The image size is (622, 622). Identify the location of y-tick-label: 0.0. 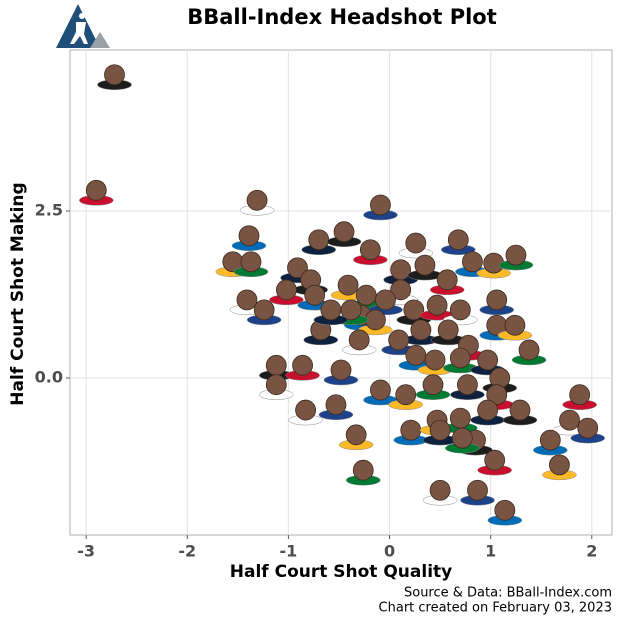
(49, 377).